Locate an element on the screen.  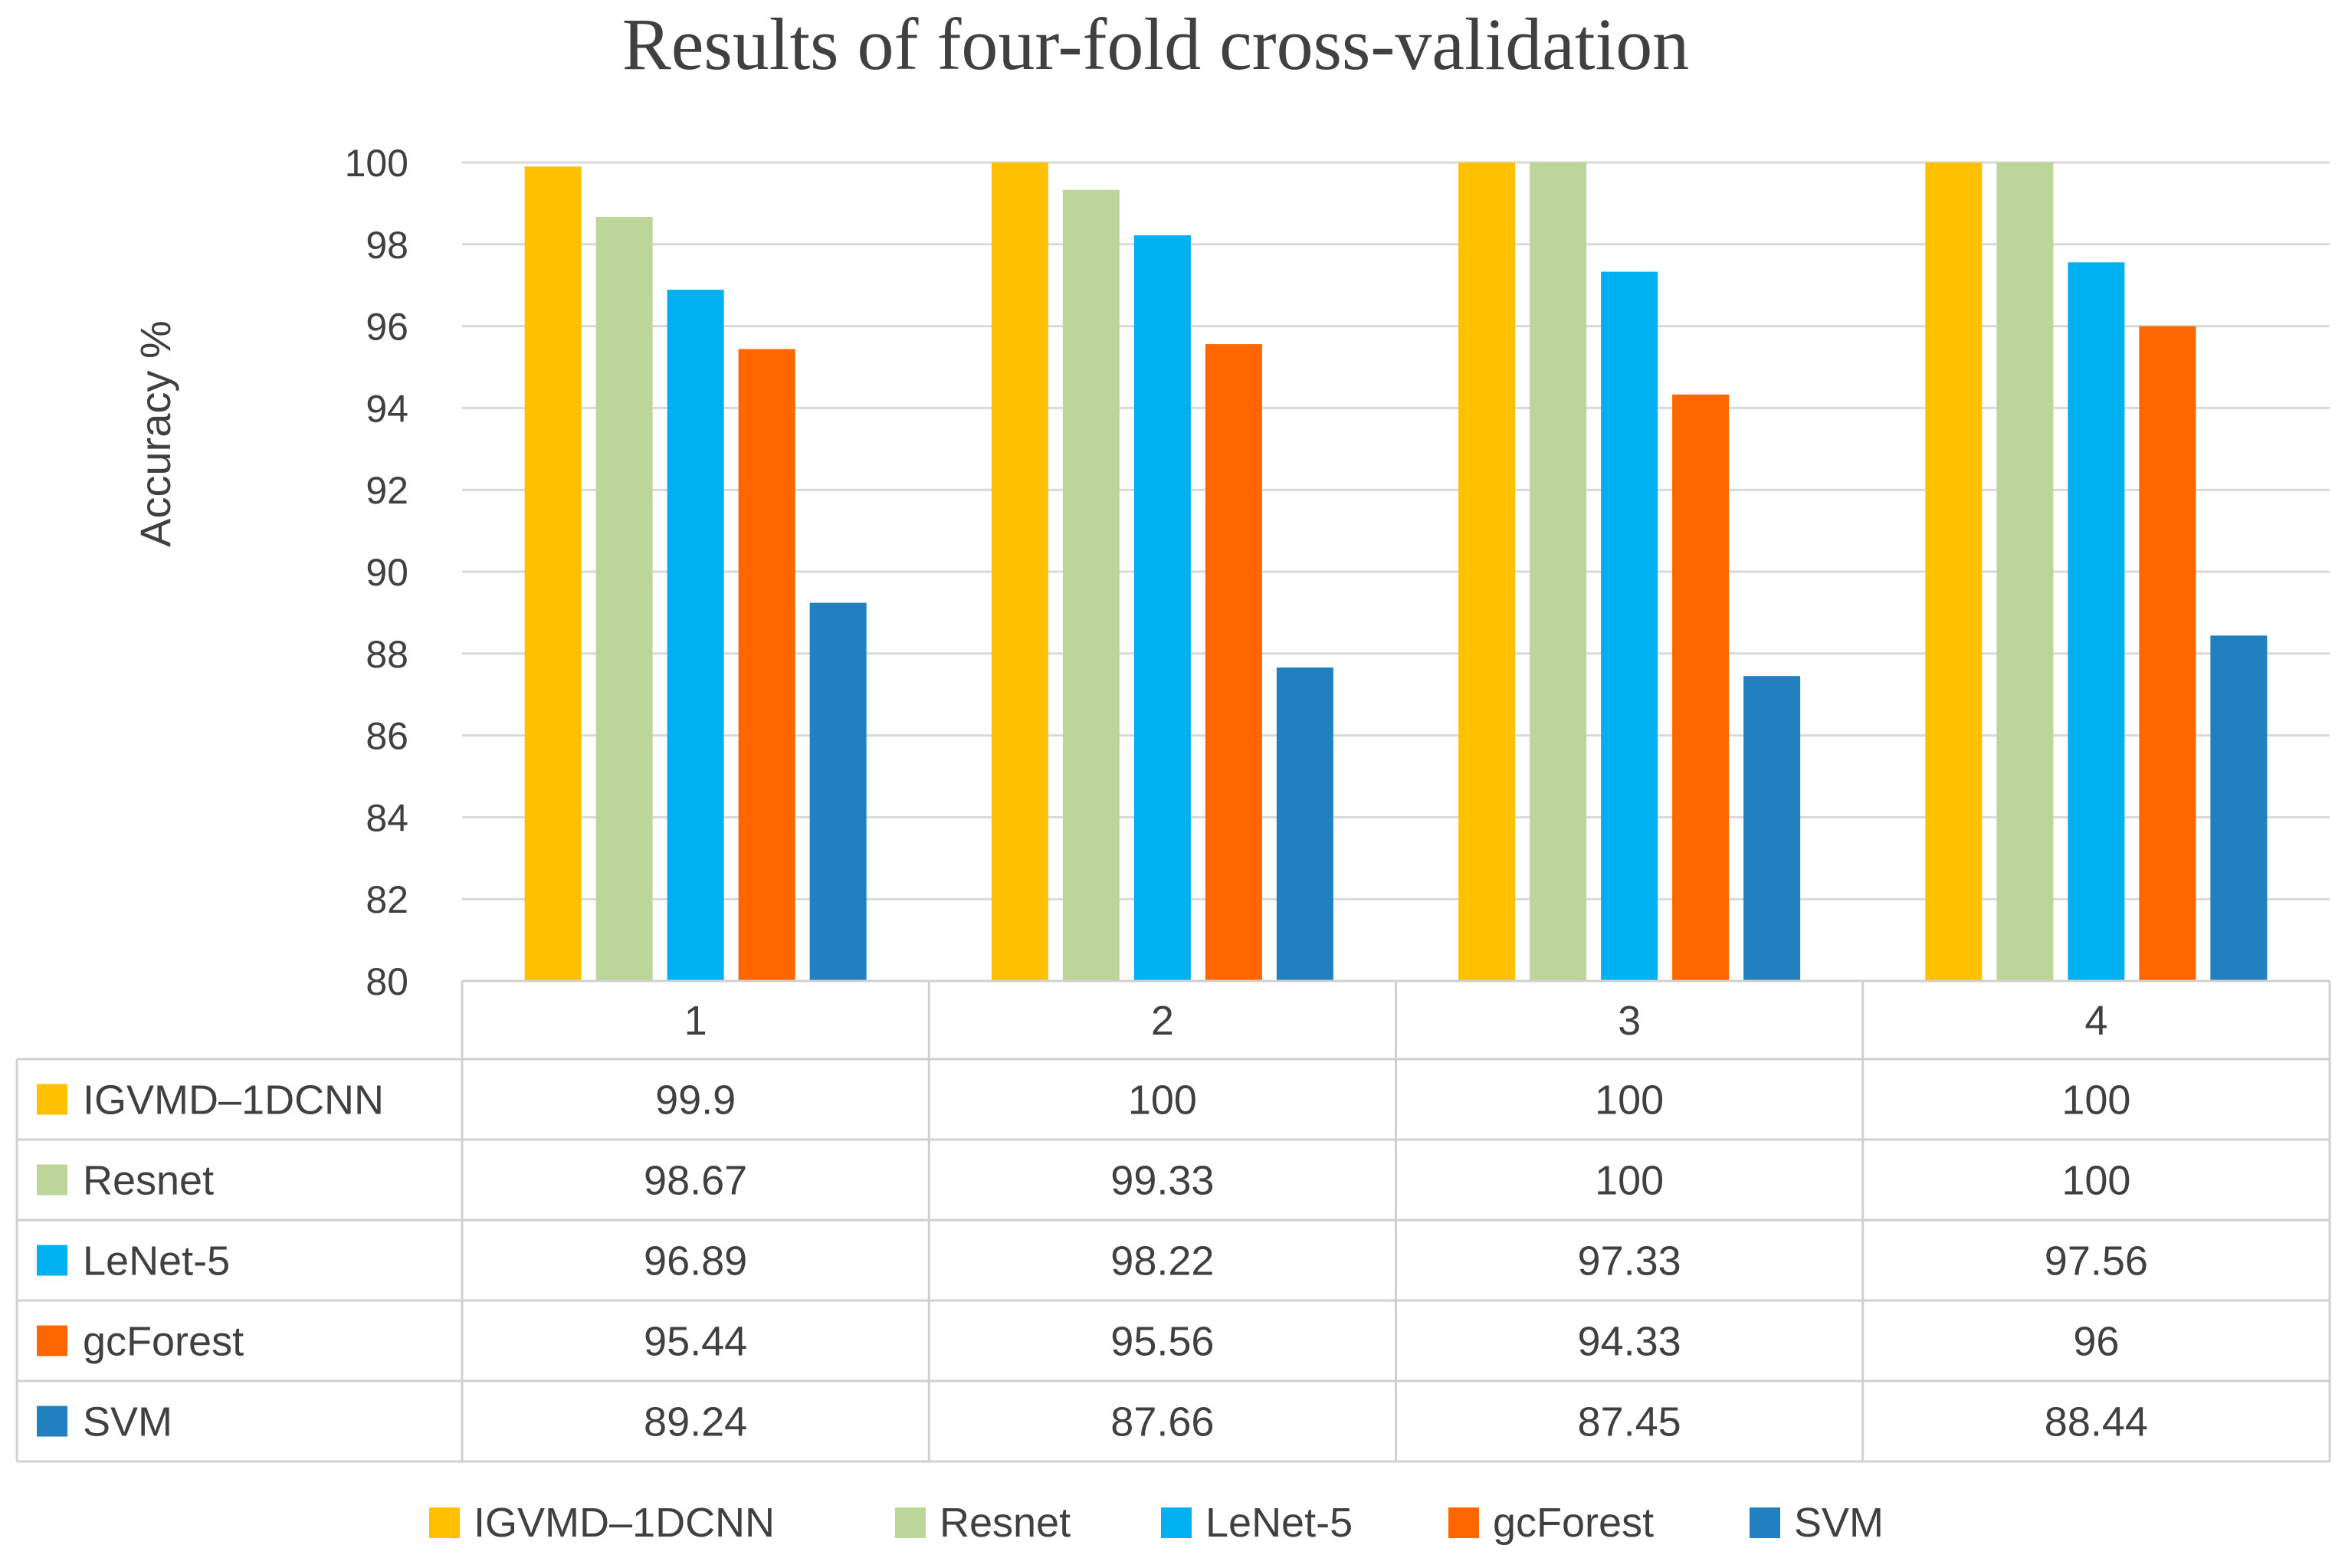
table-cell: 95.44 is located at coordinates (695, 1342).